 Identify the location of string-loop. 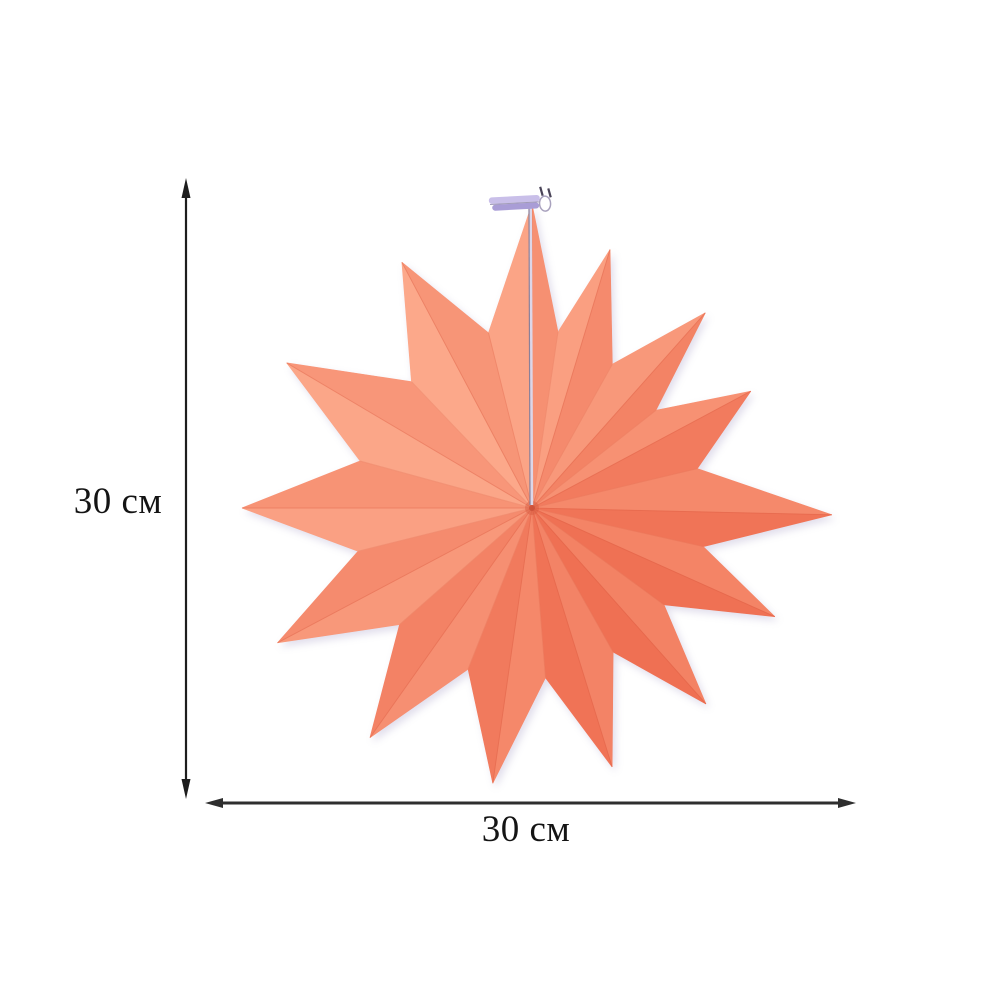
(545, 203).